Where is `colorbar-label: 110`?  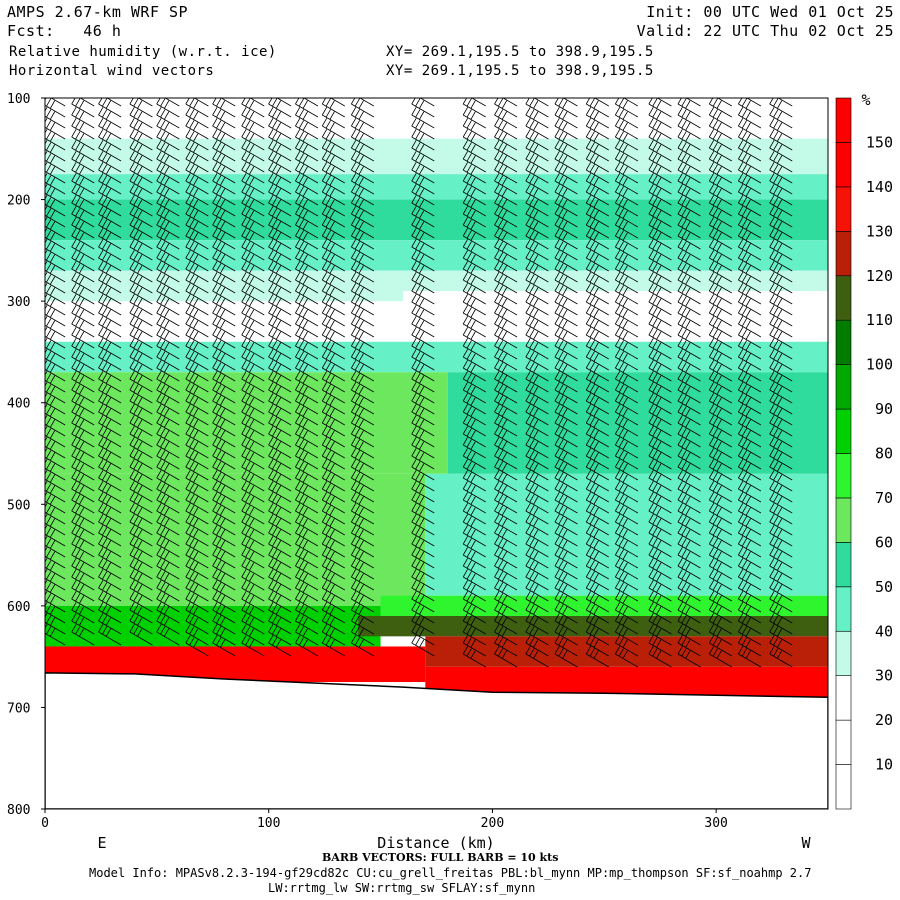
colorbar-label: 110 is located at coordinates (879, 320).